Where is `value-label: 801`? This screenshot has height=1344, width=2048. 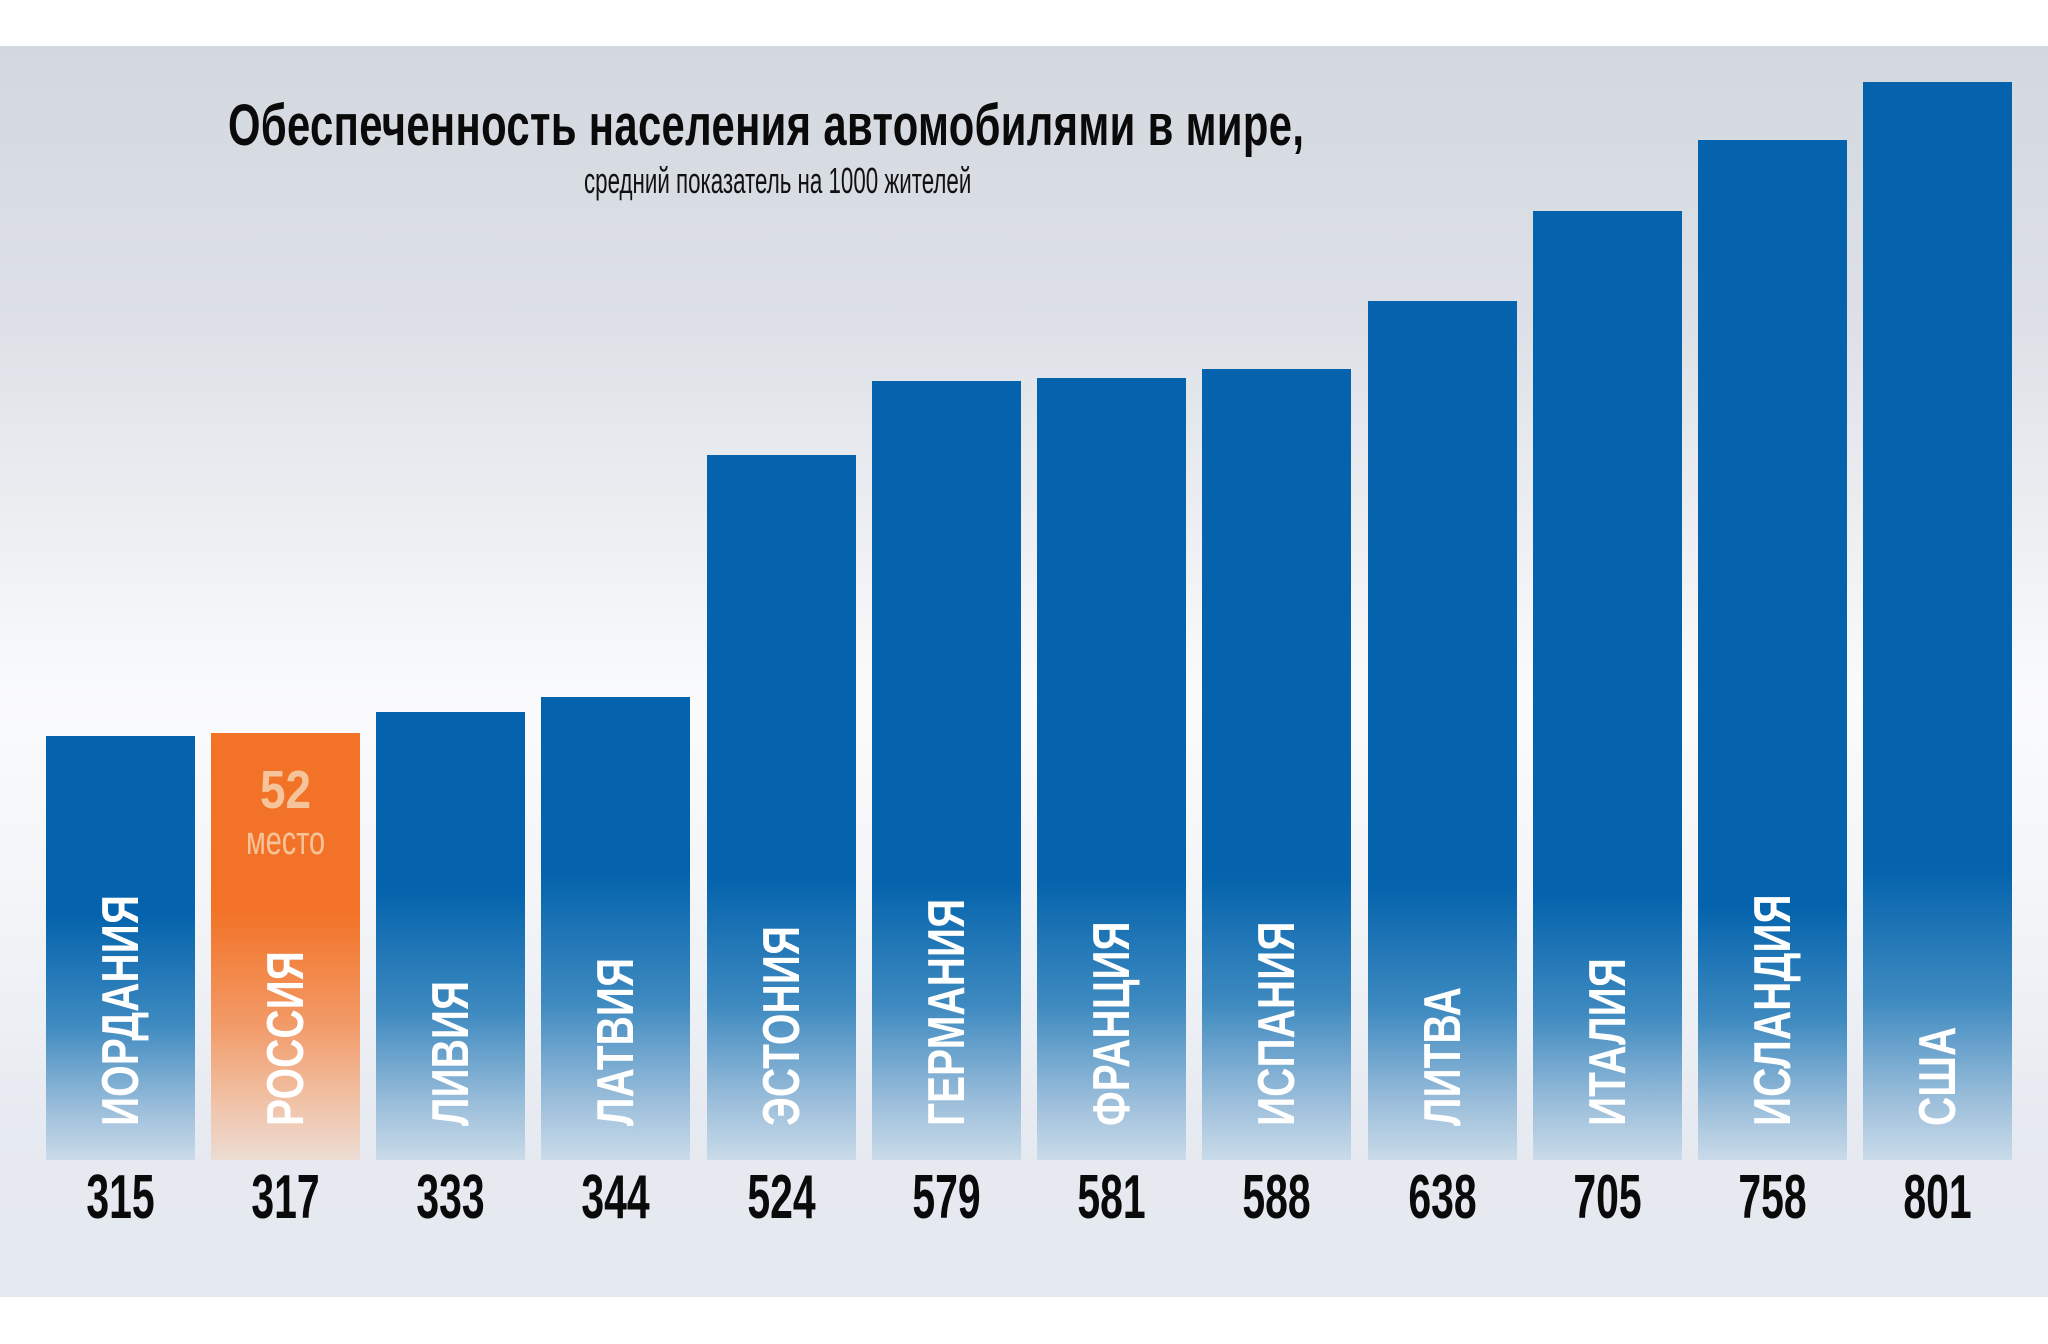
value-label: 801 is located at coordinates (1937, 1197).